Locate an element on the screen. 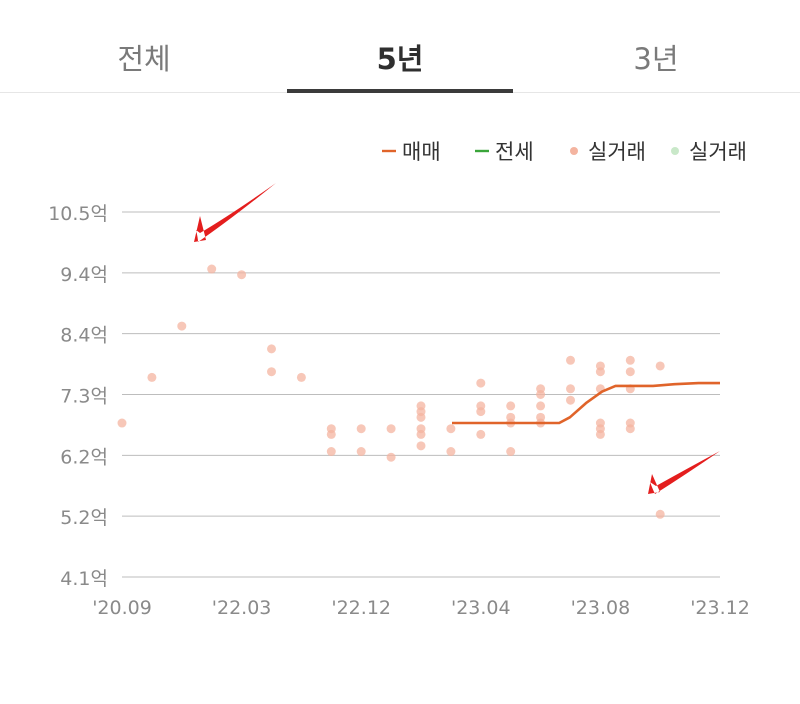 The height and width of the screenshot is (704, 800). x-tick-label: '23.04 is located at coordinates (481, 608).